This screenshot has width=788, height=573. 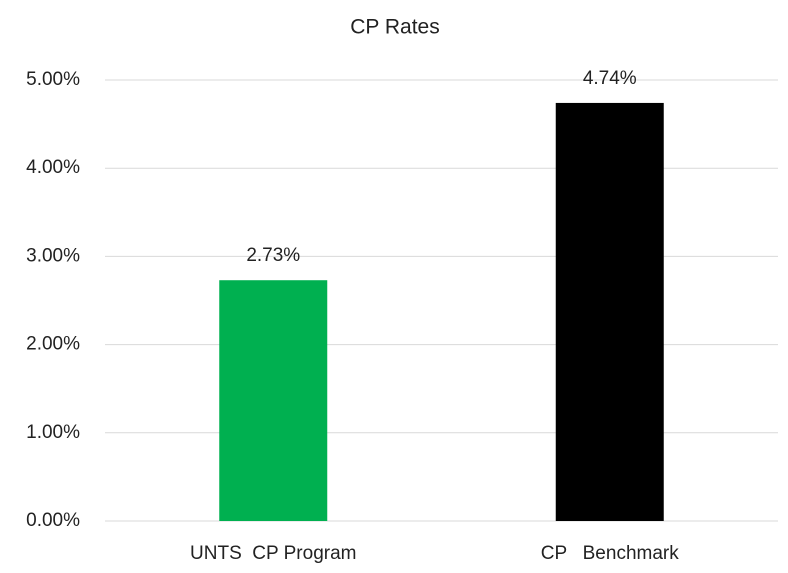 I want to click on x-tick-label: CP Benchmark, so click(x=610, y=553).